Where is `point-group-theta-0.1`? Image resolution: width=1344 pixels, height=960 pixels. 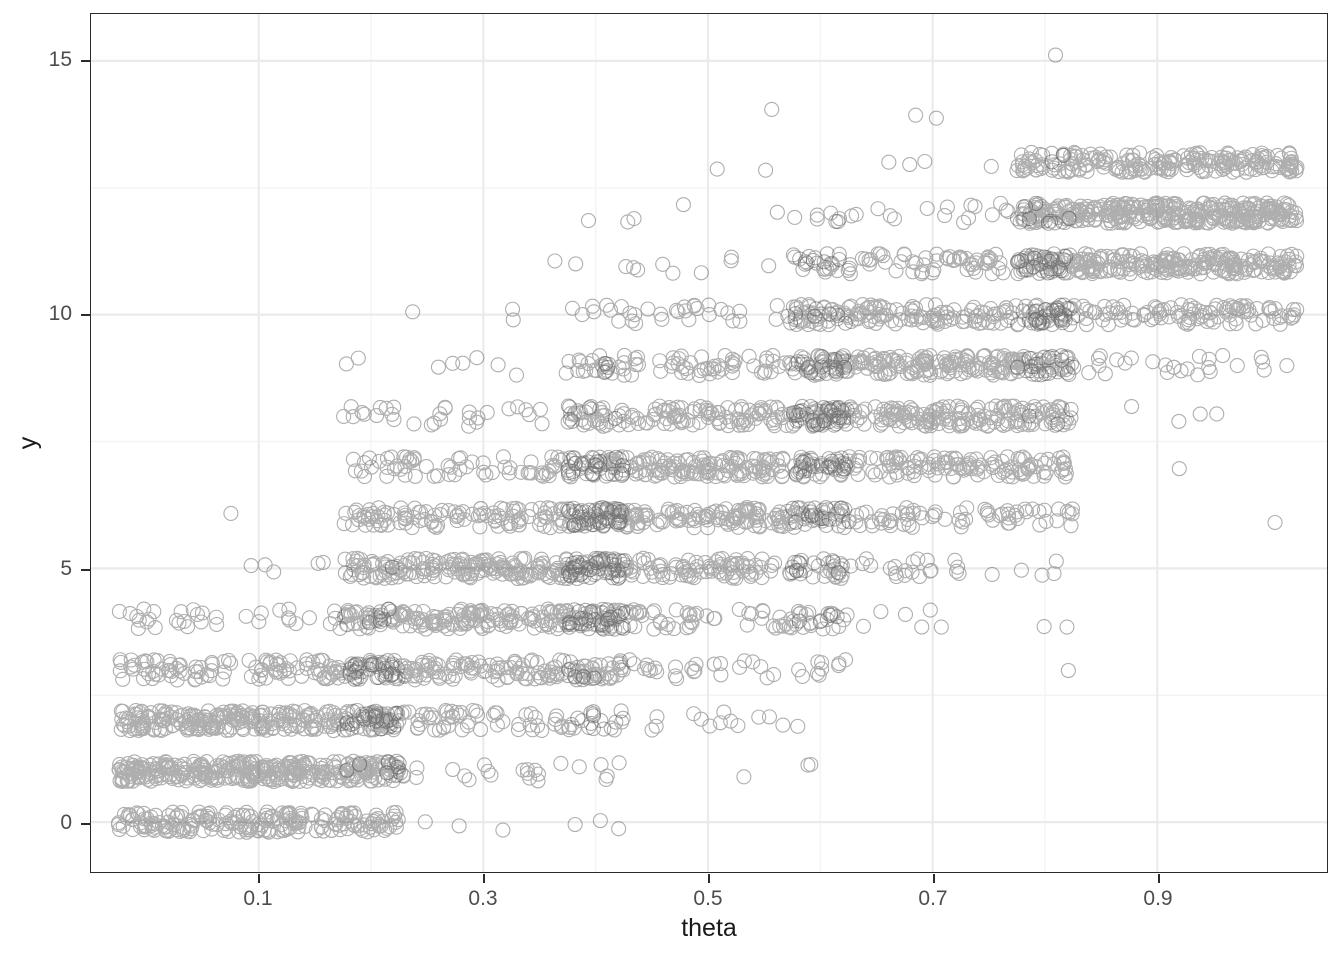 point-group-theta-0.1 is located at coordinates (258, 645).